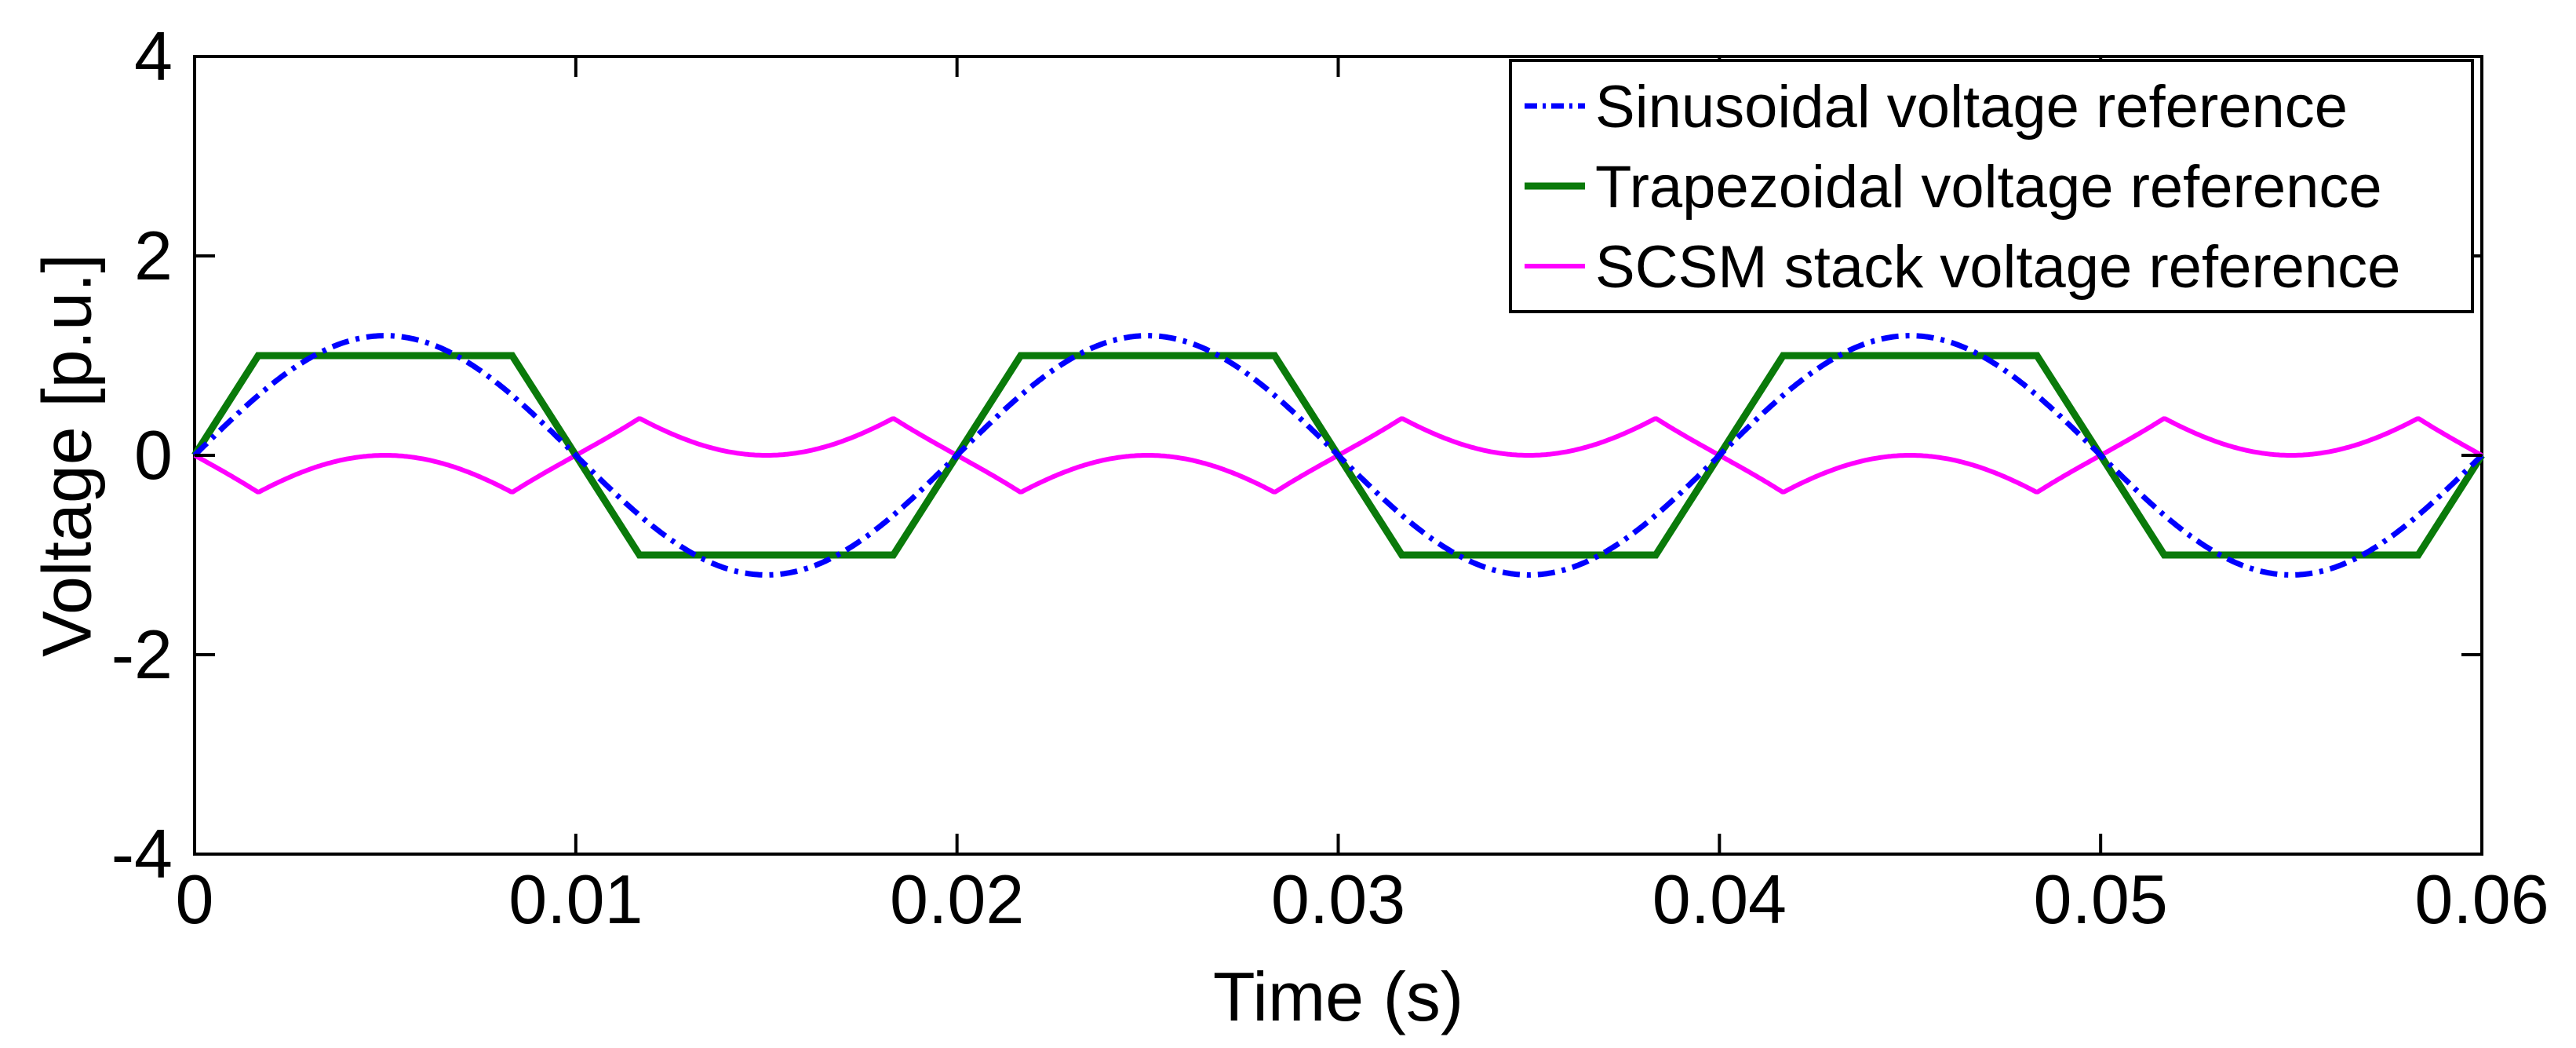 This screenshot has height=1048, width=2576. I want to click on x-tick-label: 0.01, so click(575, 899).